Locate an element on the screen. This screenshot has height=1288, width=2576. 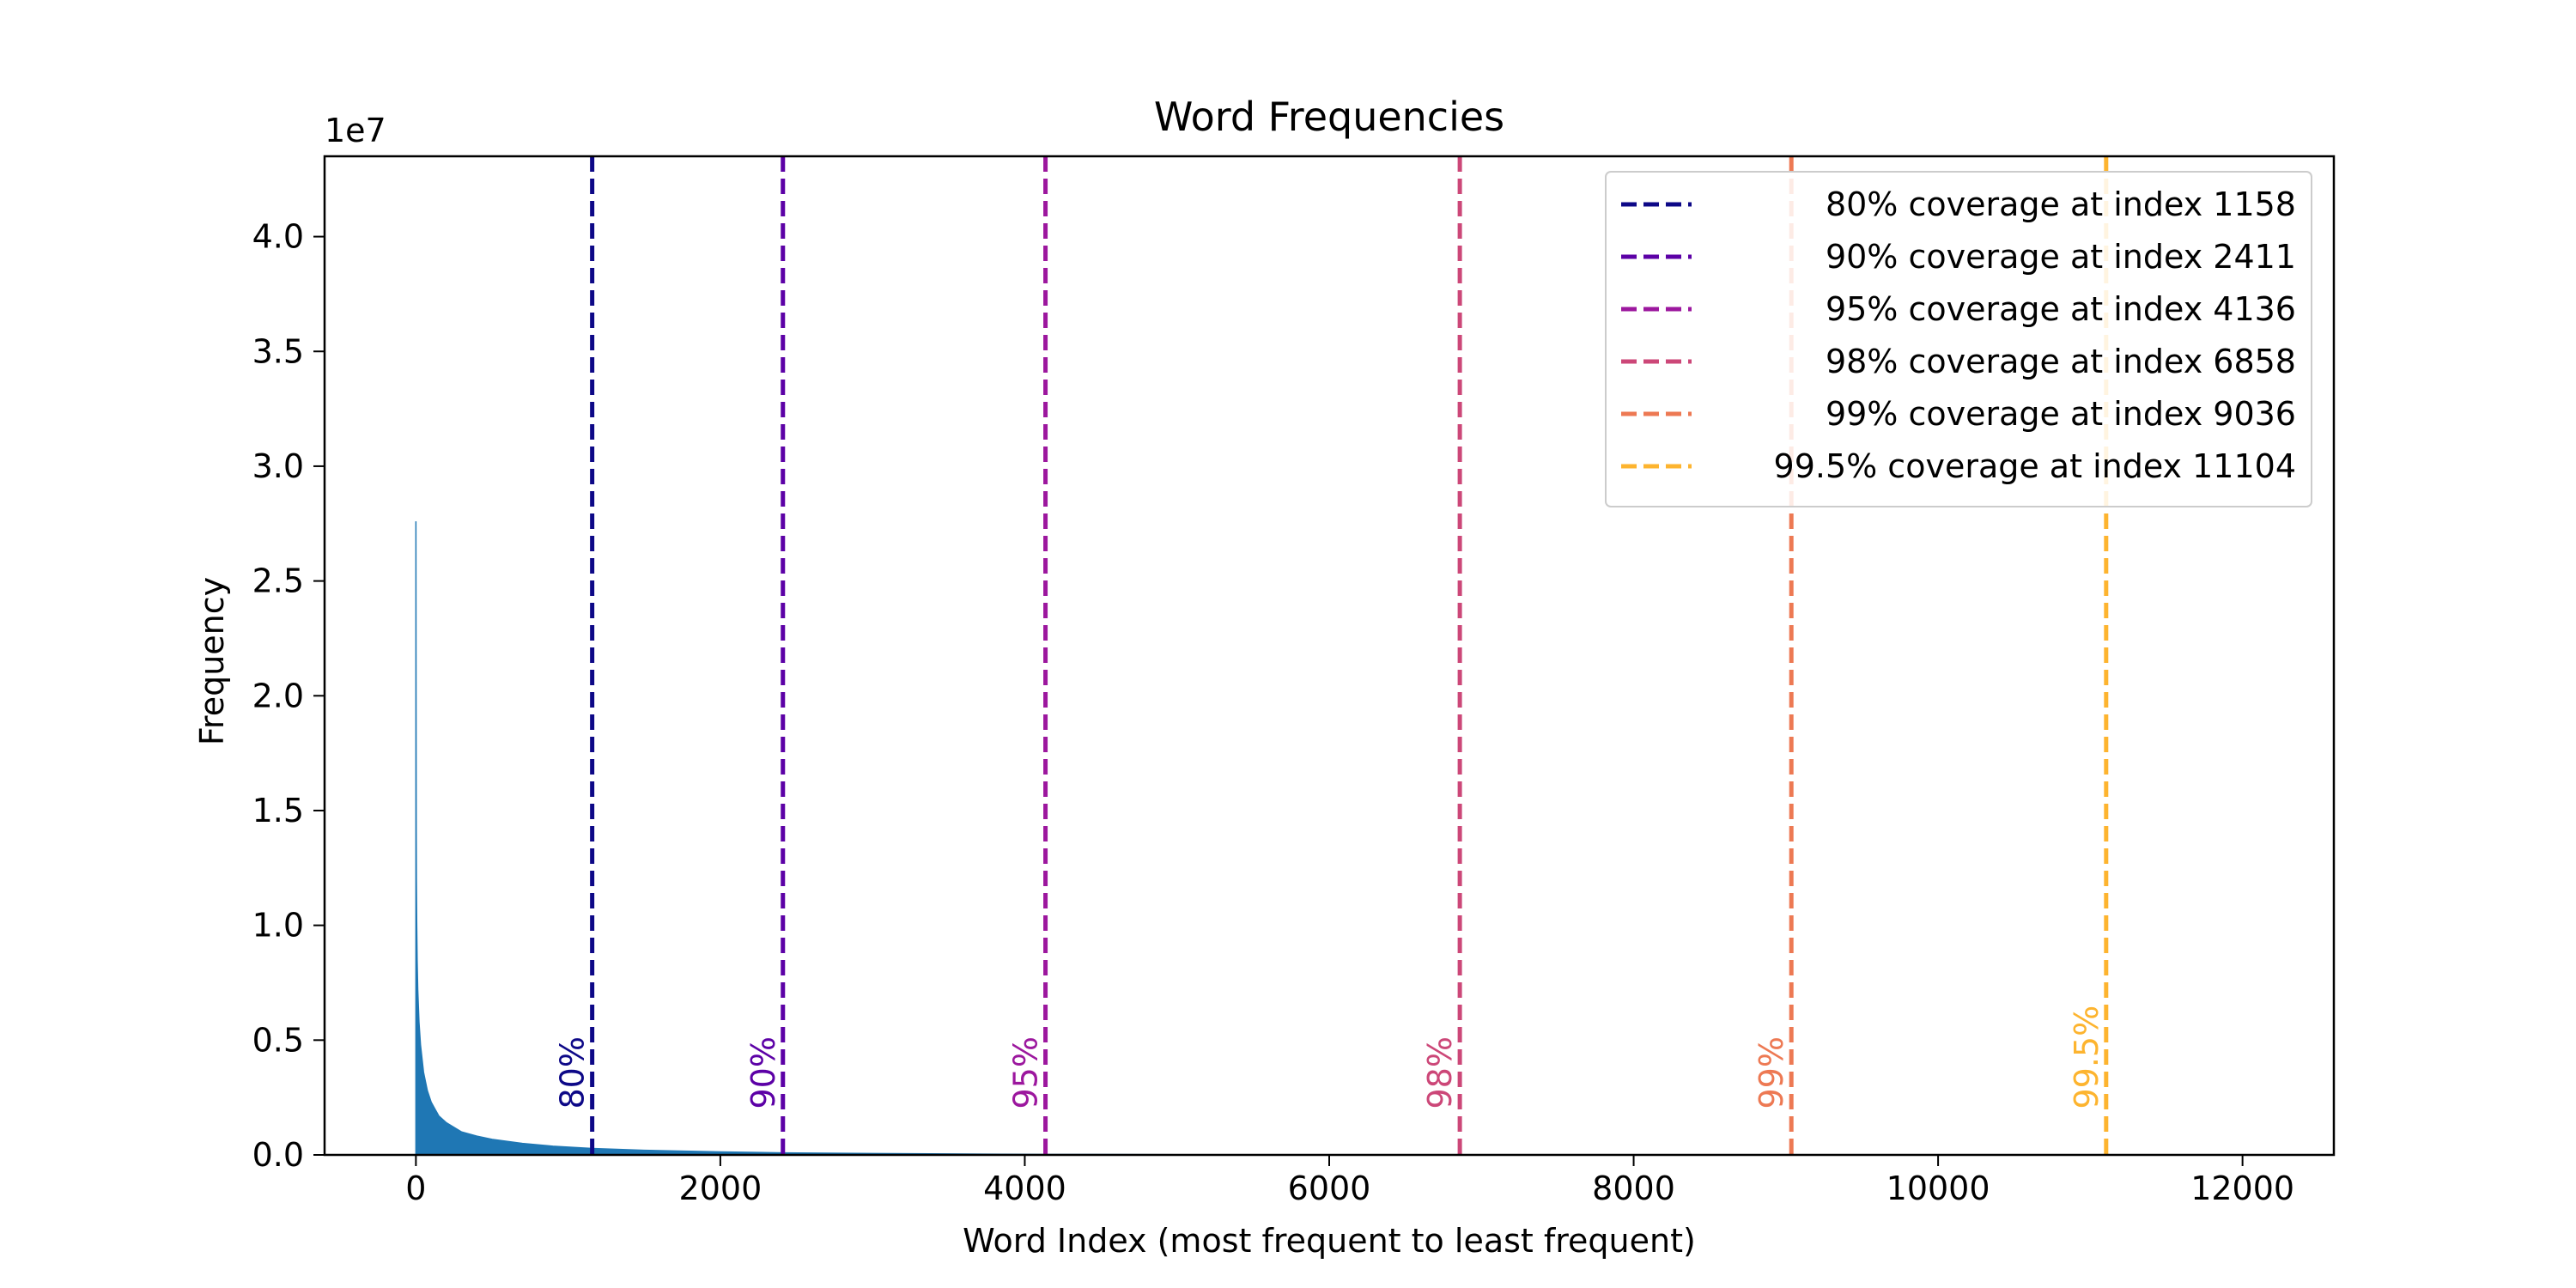
legend-box is located at coordinates (1959, 339).